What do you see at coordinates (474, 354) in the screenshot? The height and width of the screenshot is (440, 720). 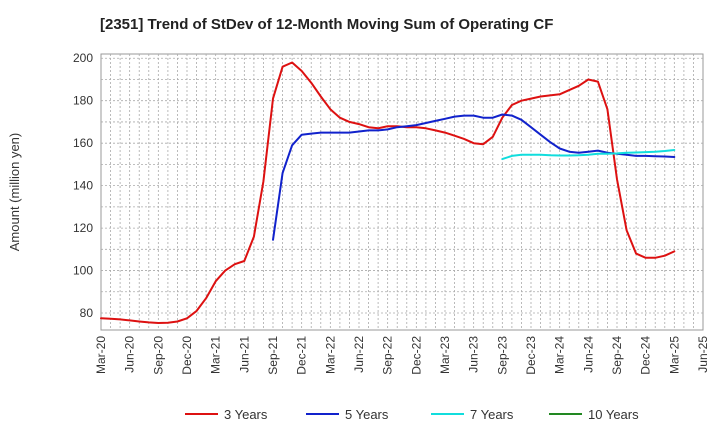 I see `x-tick-label: Jun-23` at bounding box center [474, 354].